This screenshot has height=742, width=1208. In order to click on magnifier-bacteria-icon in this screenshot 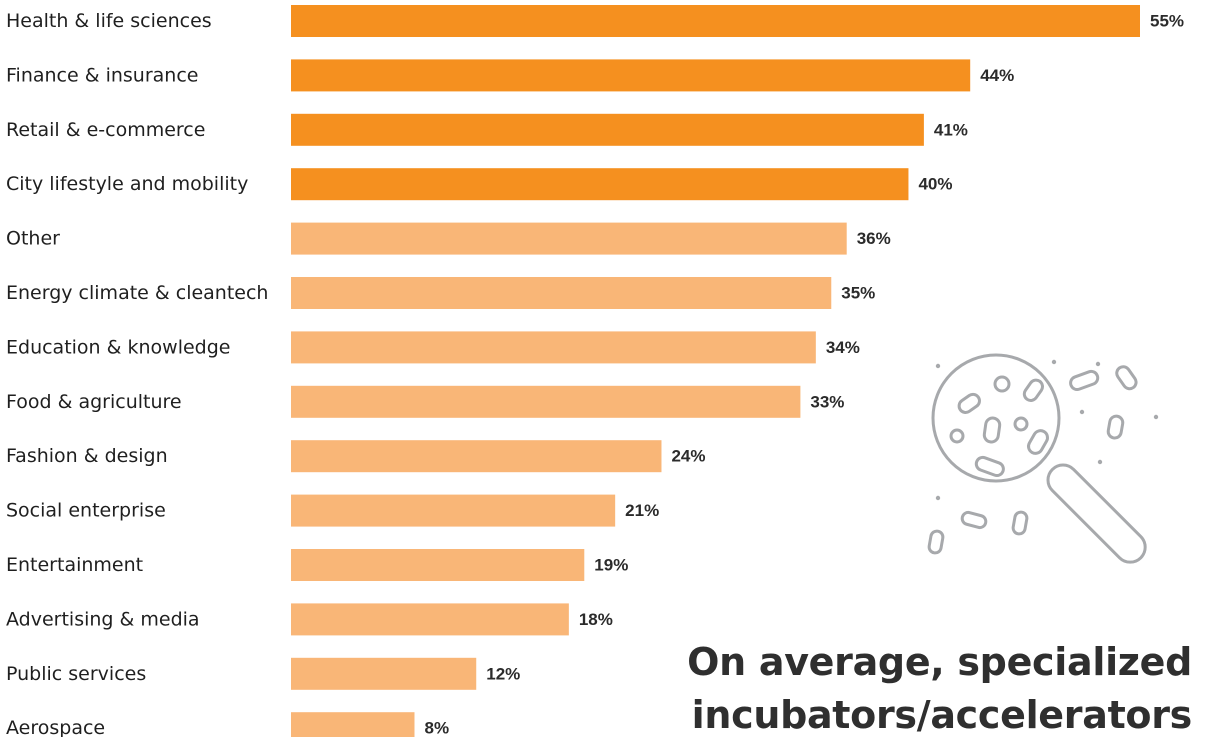, I will do `click(1043, 458)`.